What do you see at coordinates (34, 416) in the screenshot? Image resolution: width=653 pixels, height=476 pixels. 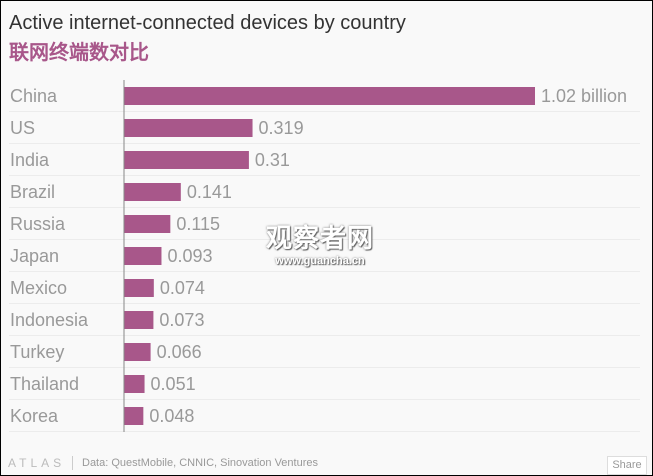 I see `category-label: Korea` at bounding box center [34, 416].